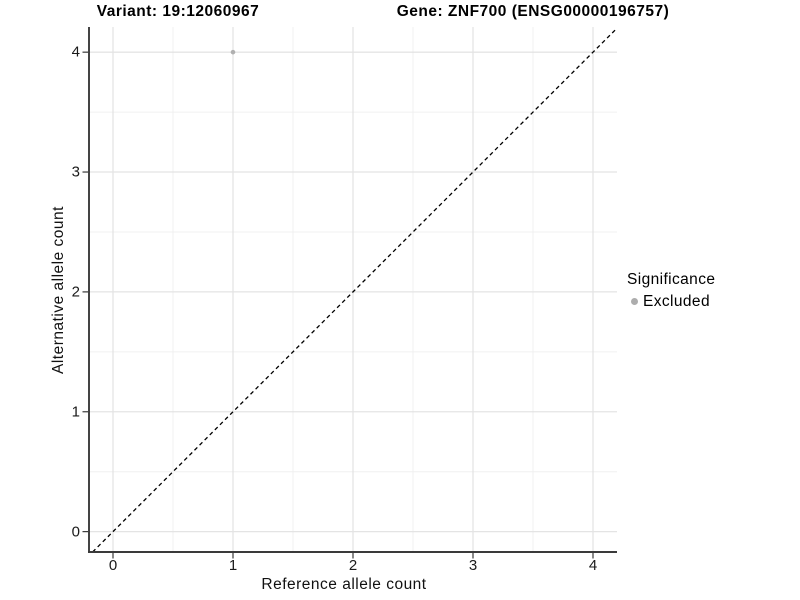 The height and width of the screenshot is (600, 800). What do you see at coordinates (75, 532) in the screenshot?
I see `y-tick-label: 0` at bounding box center [75, 532].